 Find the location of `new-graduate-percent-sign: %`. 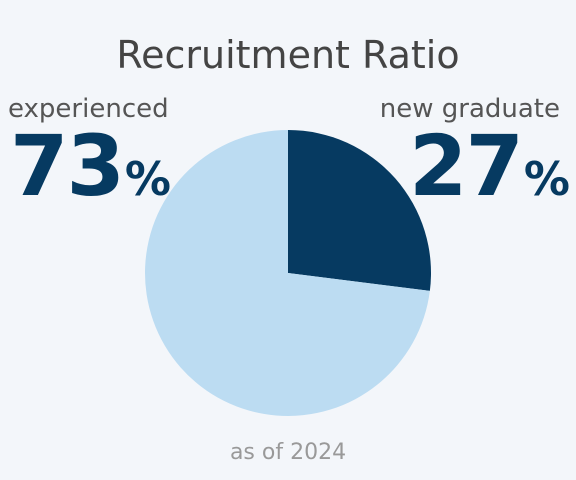

new-graduate-percent-sign: % is located at coordinates (546, 179).